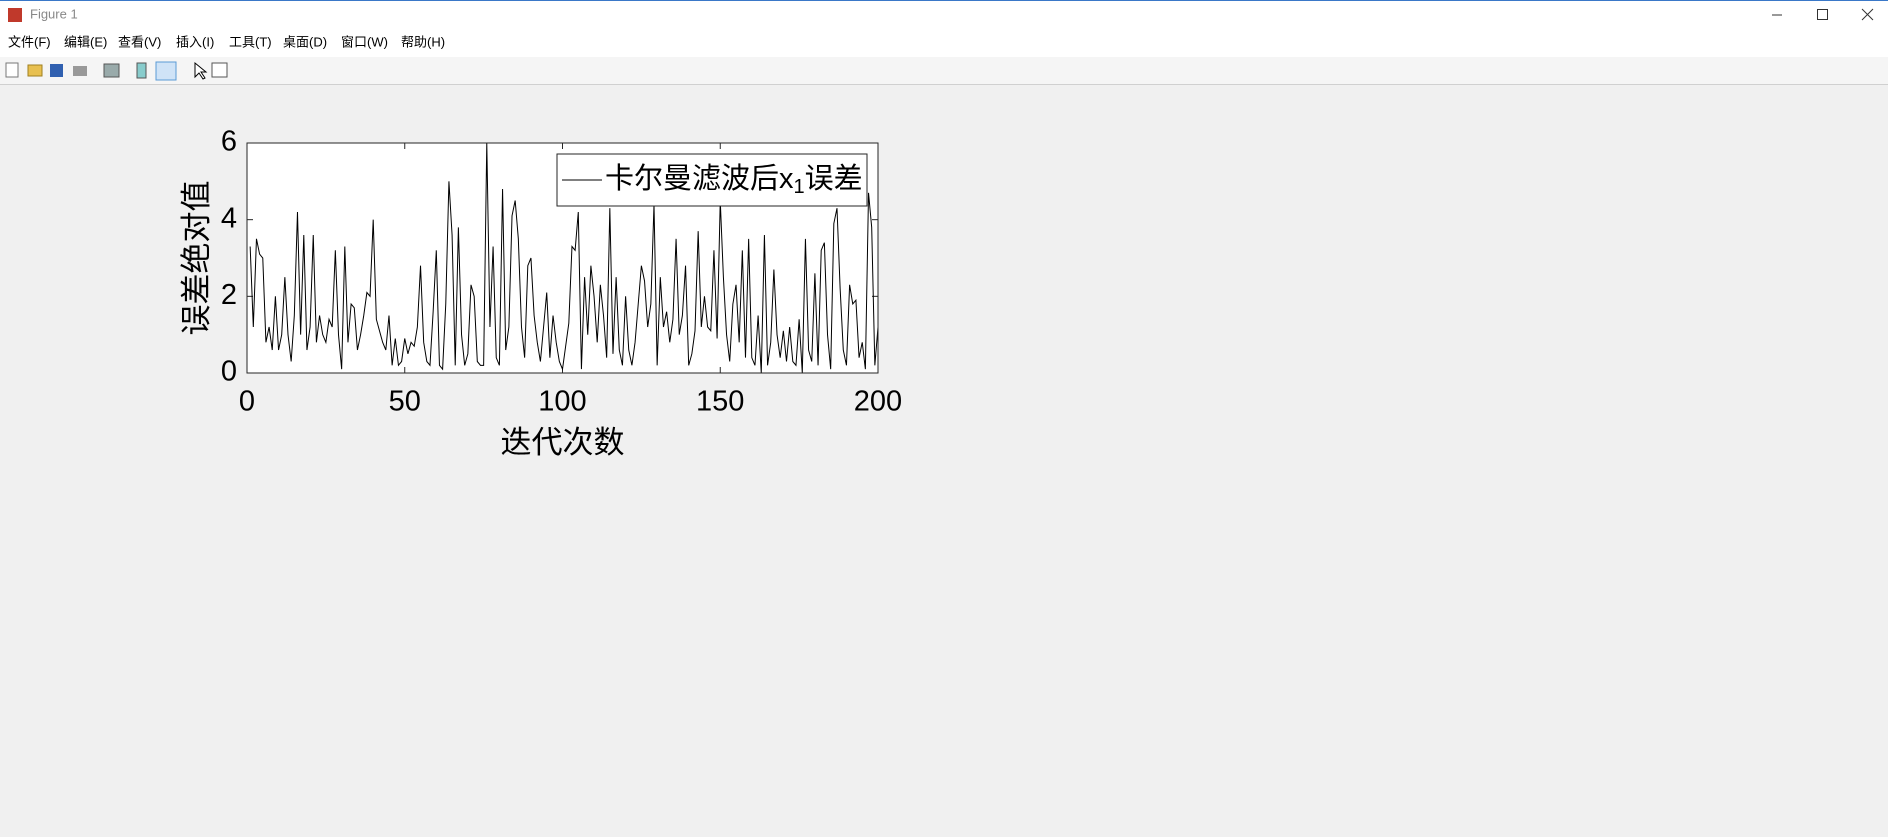 Image resolution: width=1888 pixels, height=837 pixels. Describe the element at coordinates (1822, 14) in the screenshot. I see `maximize-button` at that location.